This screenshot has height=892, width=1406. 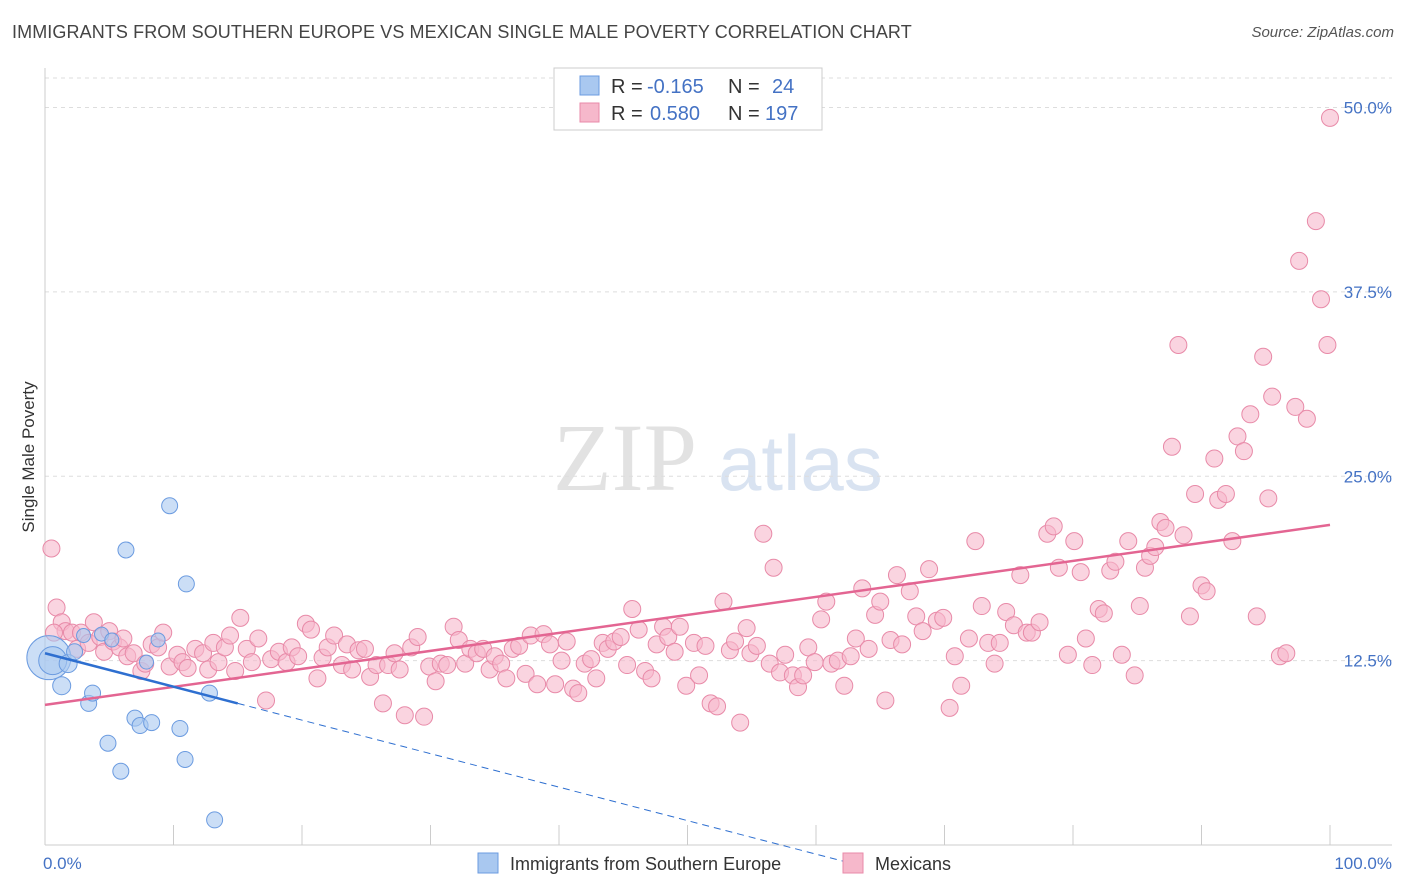 What do you see at coordinates (913, 864) in the screenshot?
I see `legend-label-mexicans: Mexicans` at bounding box center [913, 864].